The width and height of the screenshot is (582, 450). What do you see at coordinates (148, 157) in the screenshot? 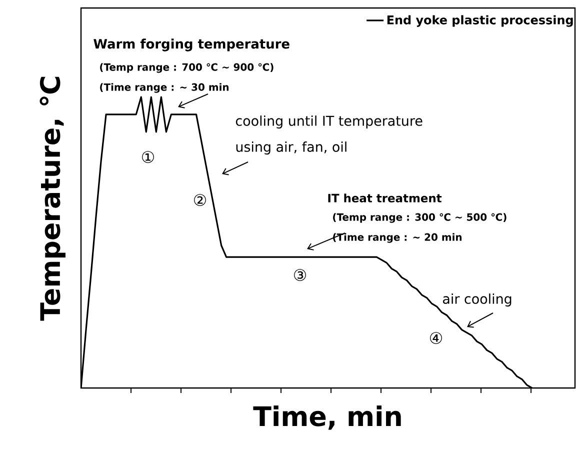
I see `annotation: ①` at bounding box center [148, 157].